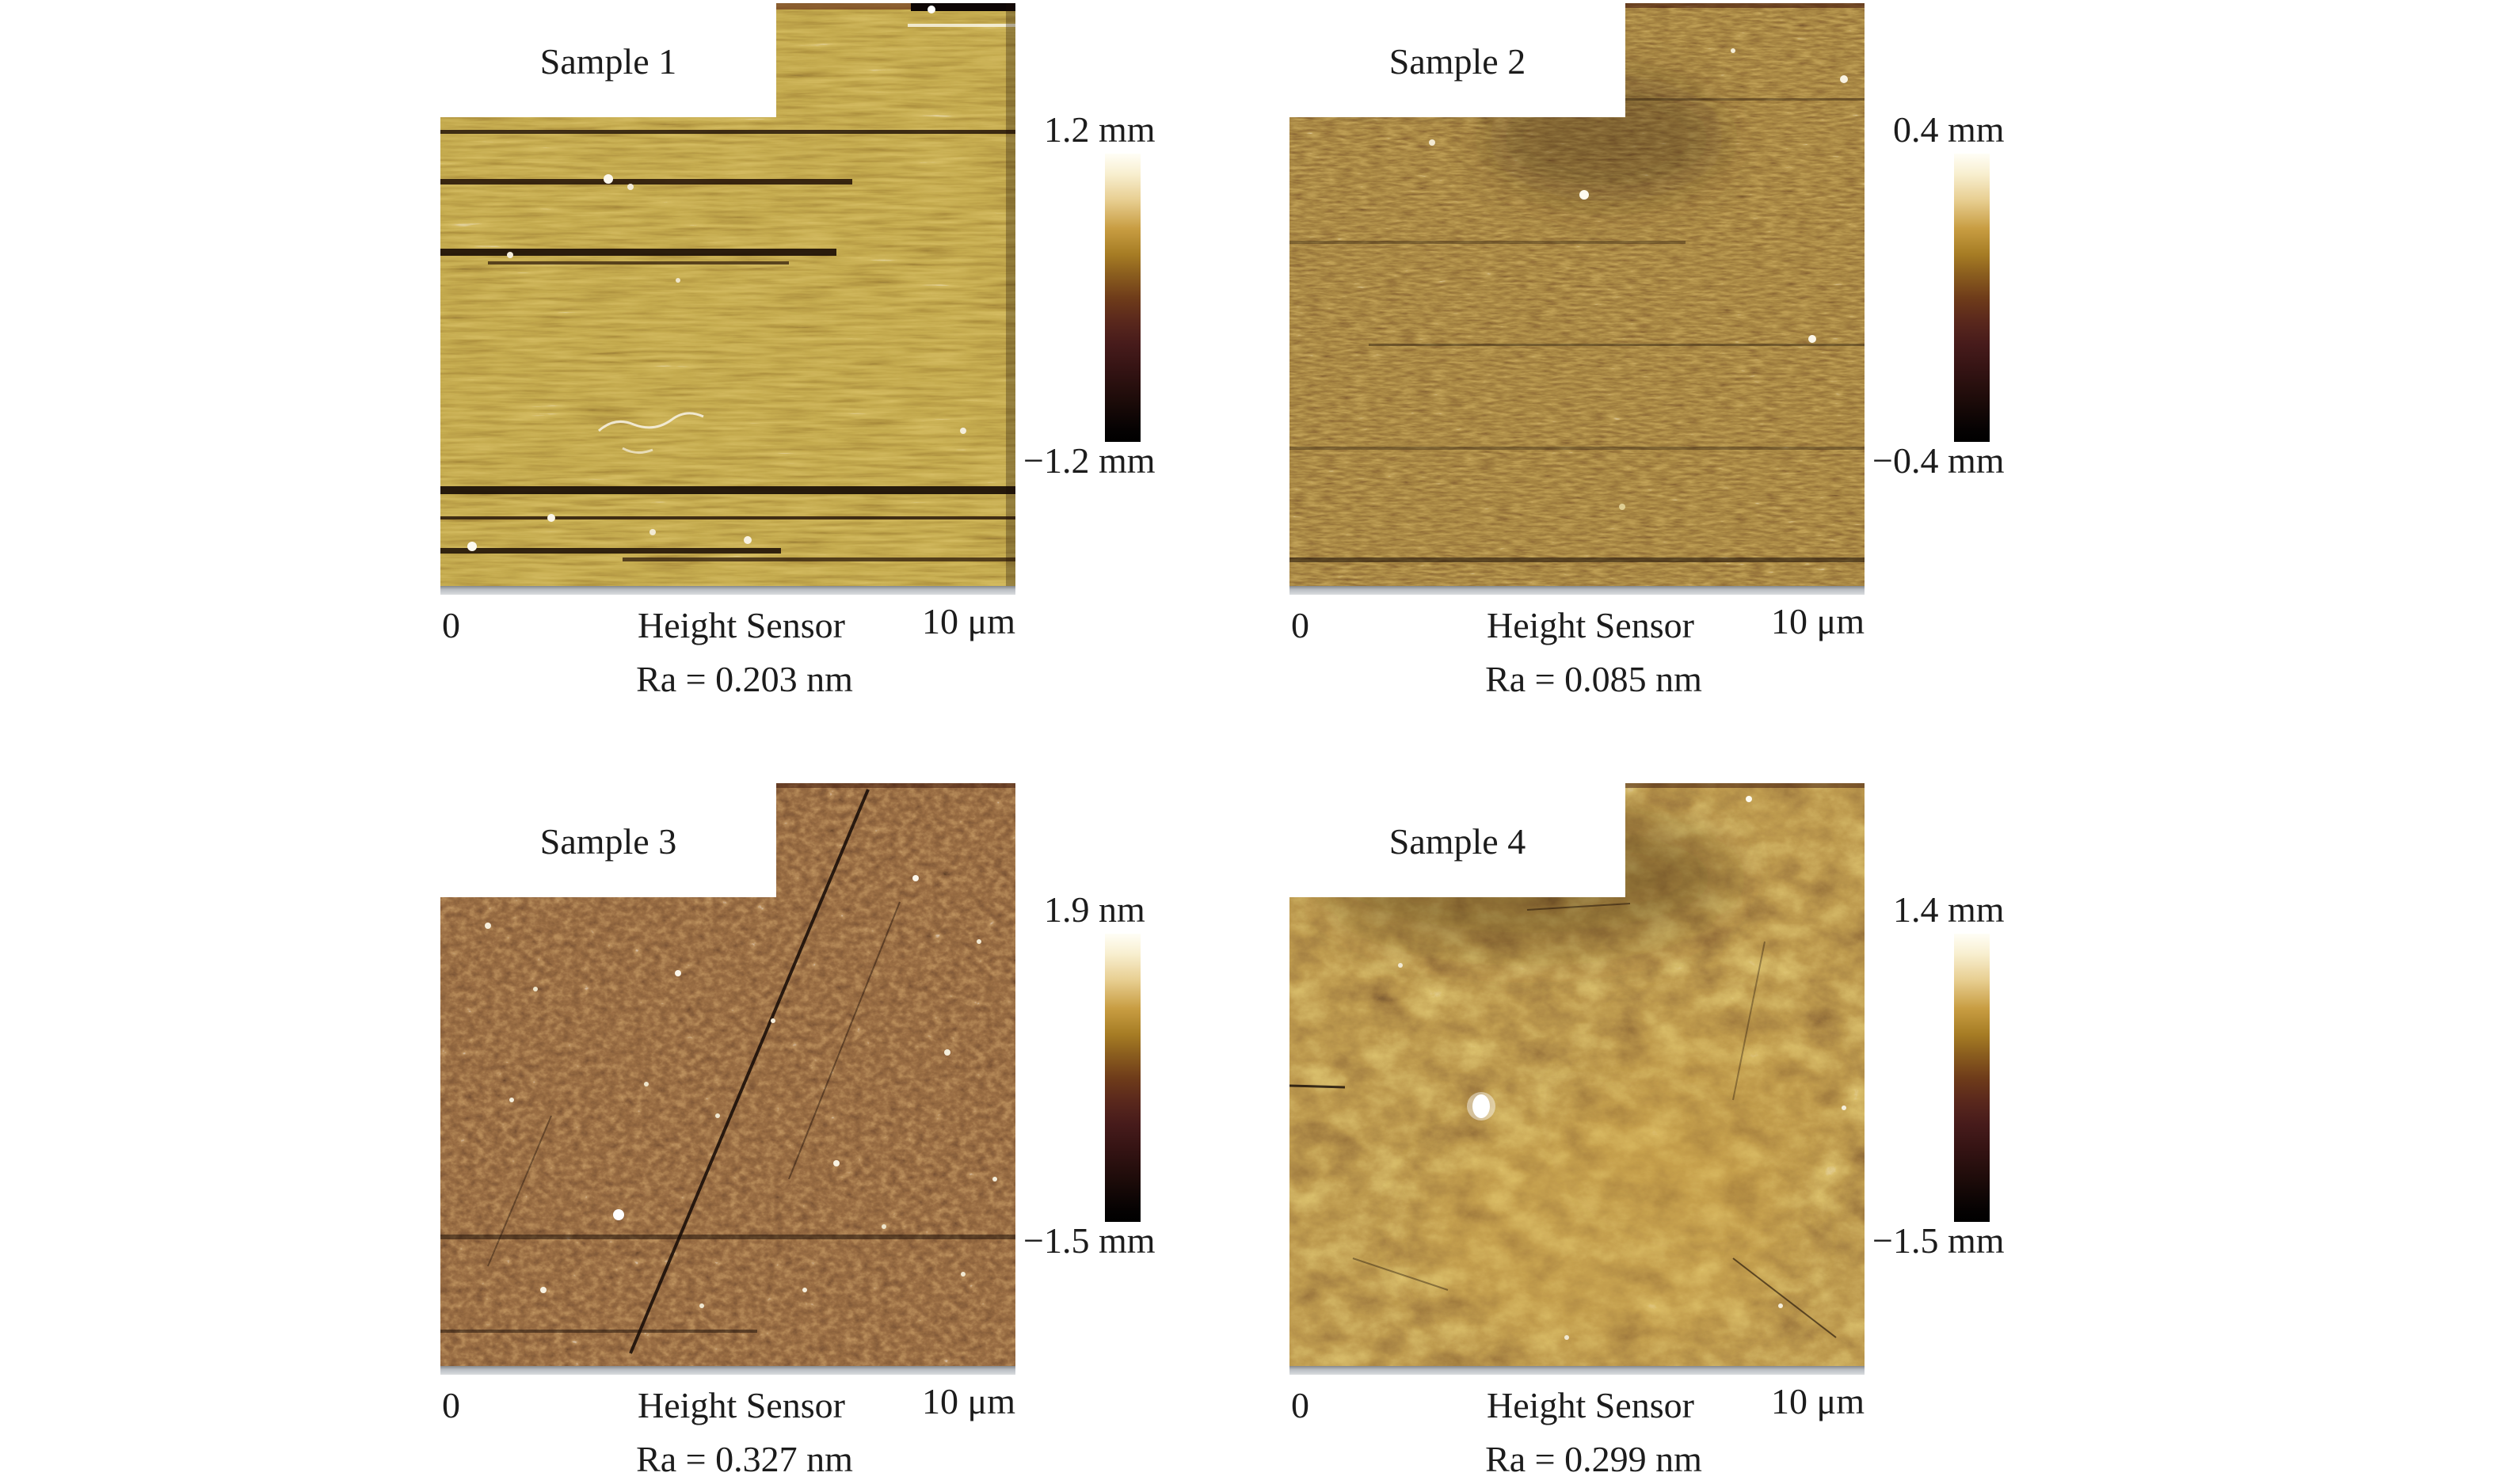 The height and width of the screenshot is (1484, 2495). I want to click on colorbar-min-label: −0.4 mm, so click(1938, 461).